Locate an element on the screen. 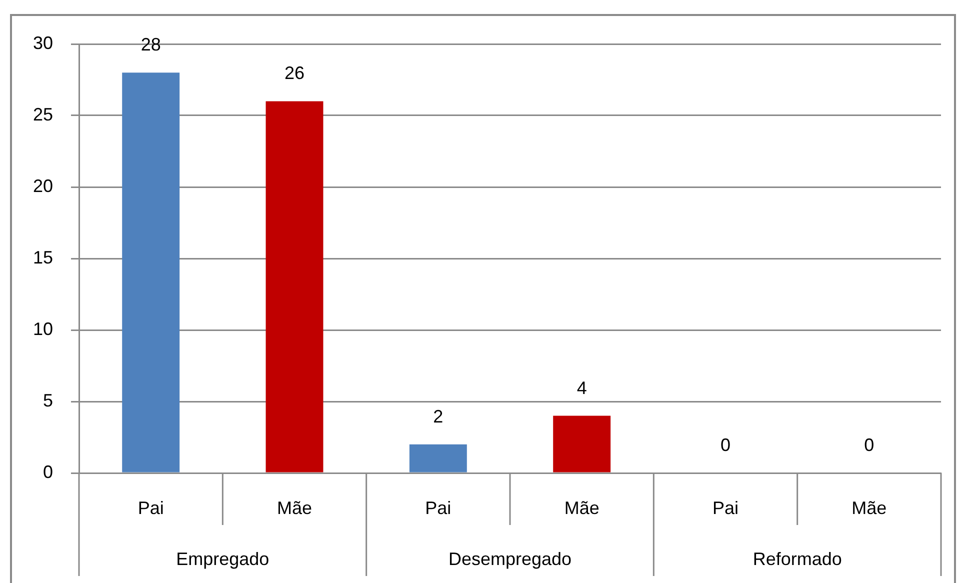  y-tick-label: 25 is located at coordinates (42, 114).